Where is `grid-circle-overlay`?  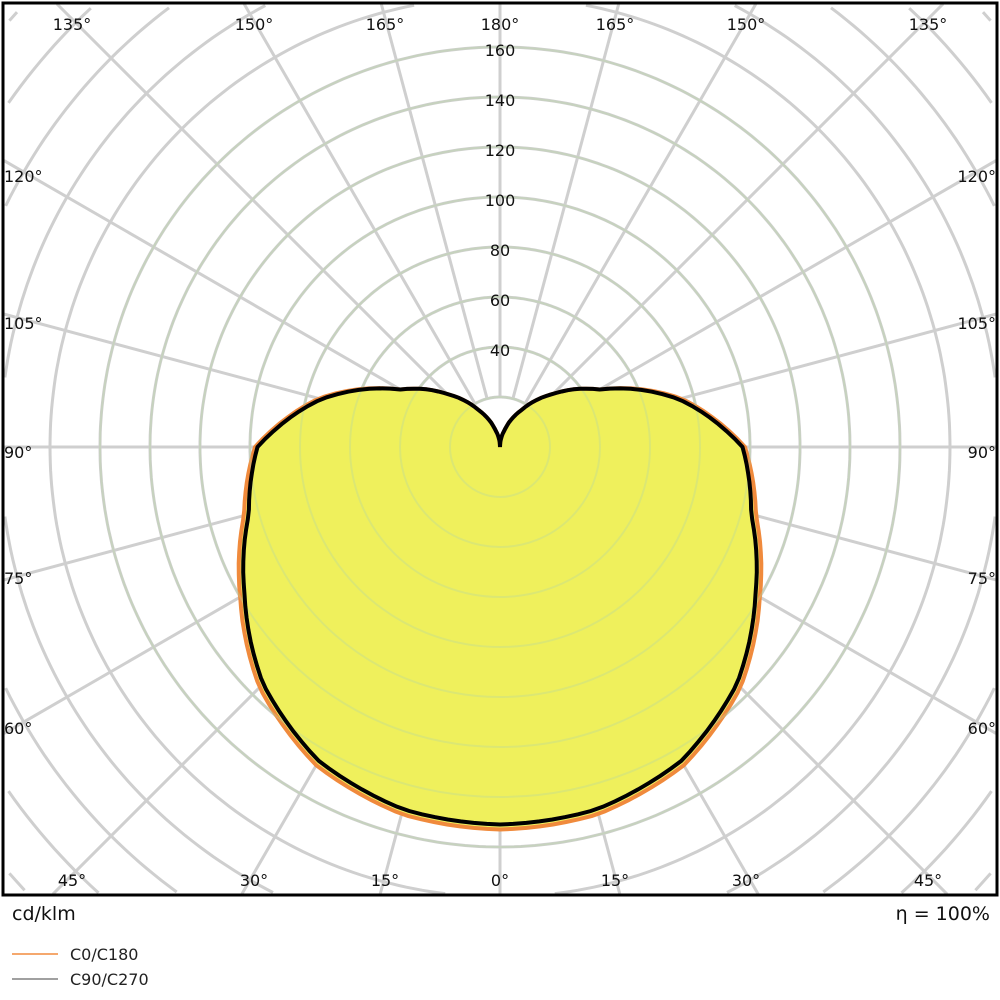 grid-circle-overlay is located at coordinates (500, 447).